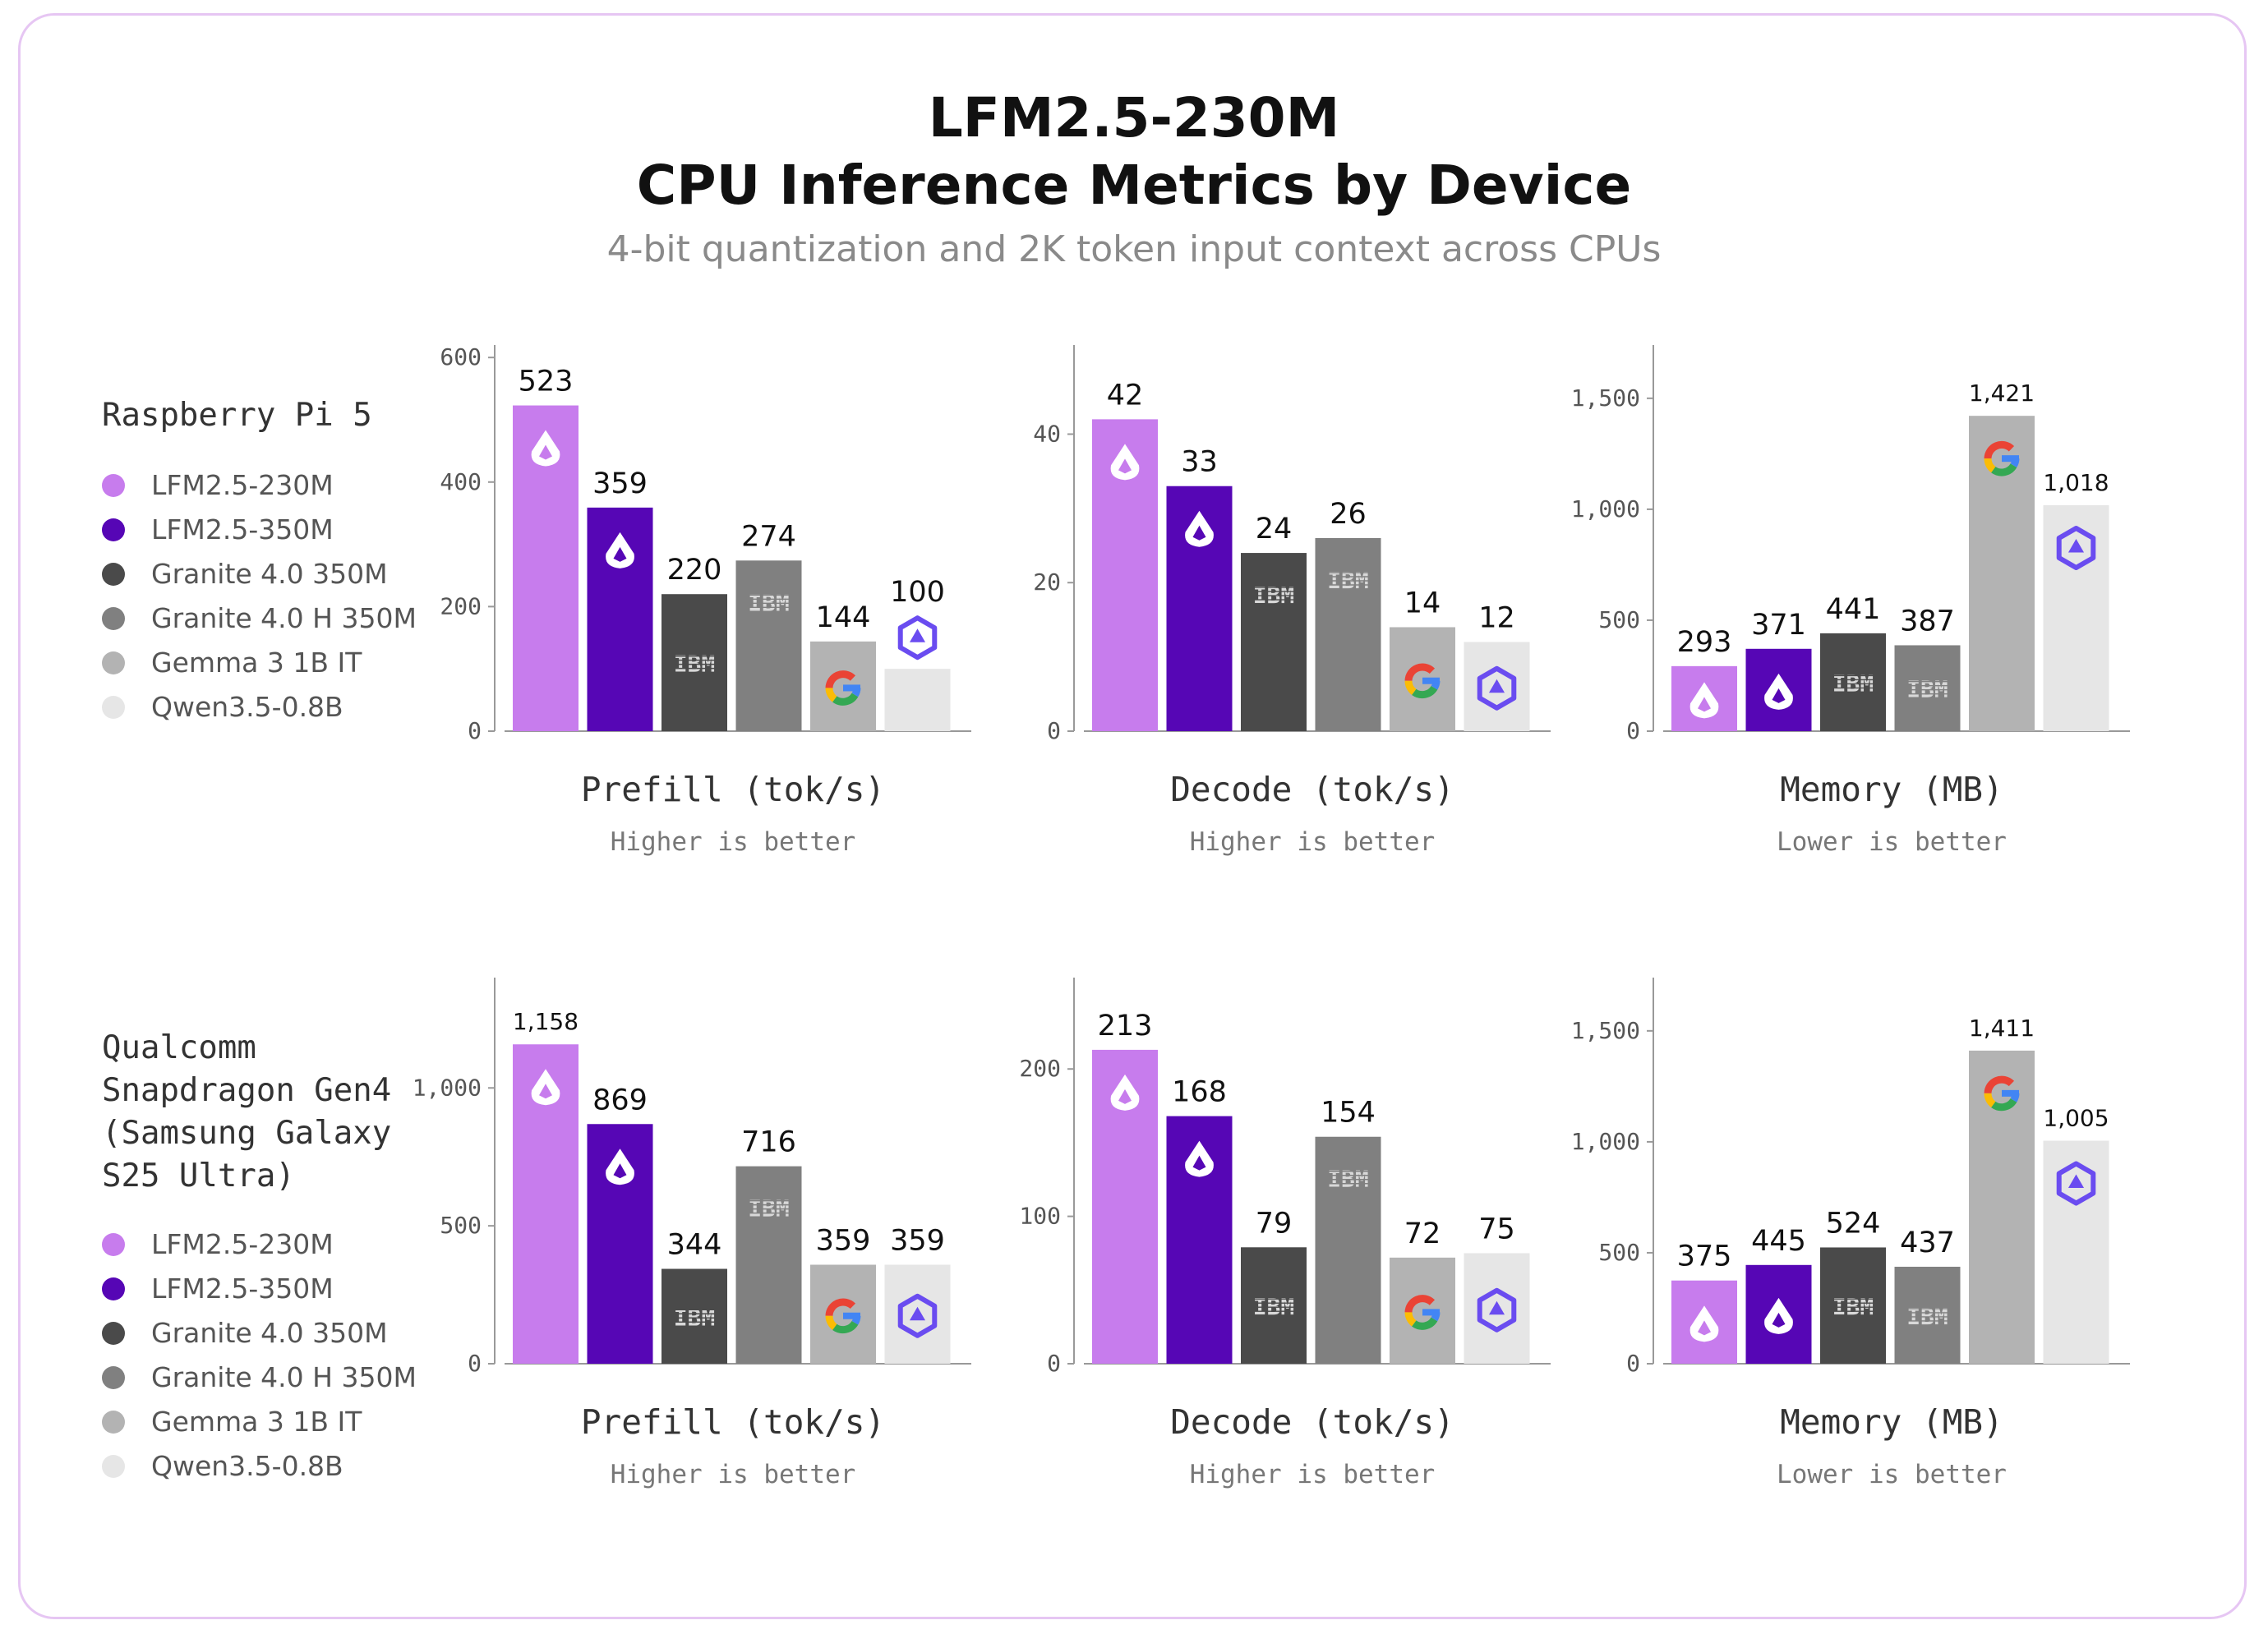  I want to click on data-label: 1,411, so click(2002, 1028).